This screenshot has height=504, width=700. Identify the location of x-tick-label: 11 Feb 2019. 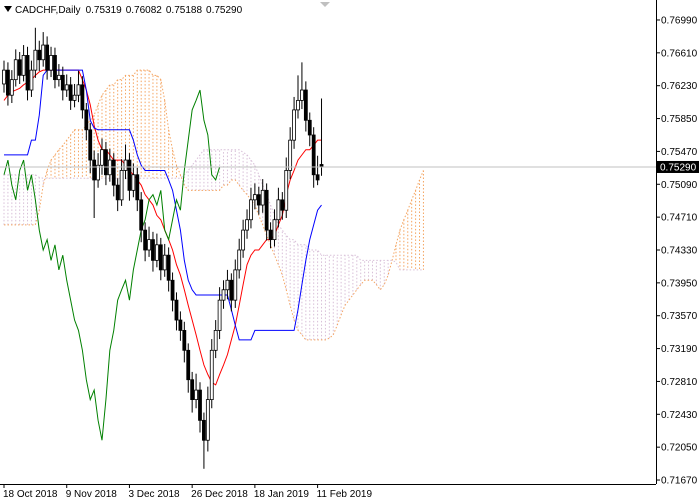
(345, 494).